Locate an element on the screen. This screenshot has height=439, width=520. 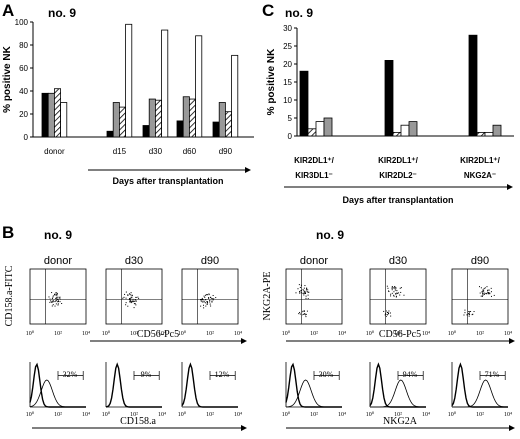
dot-title-right: d30 is located at coordinates (398, 261).